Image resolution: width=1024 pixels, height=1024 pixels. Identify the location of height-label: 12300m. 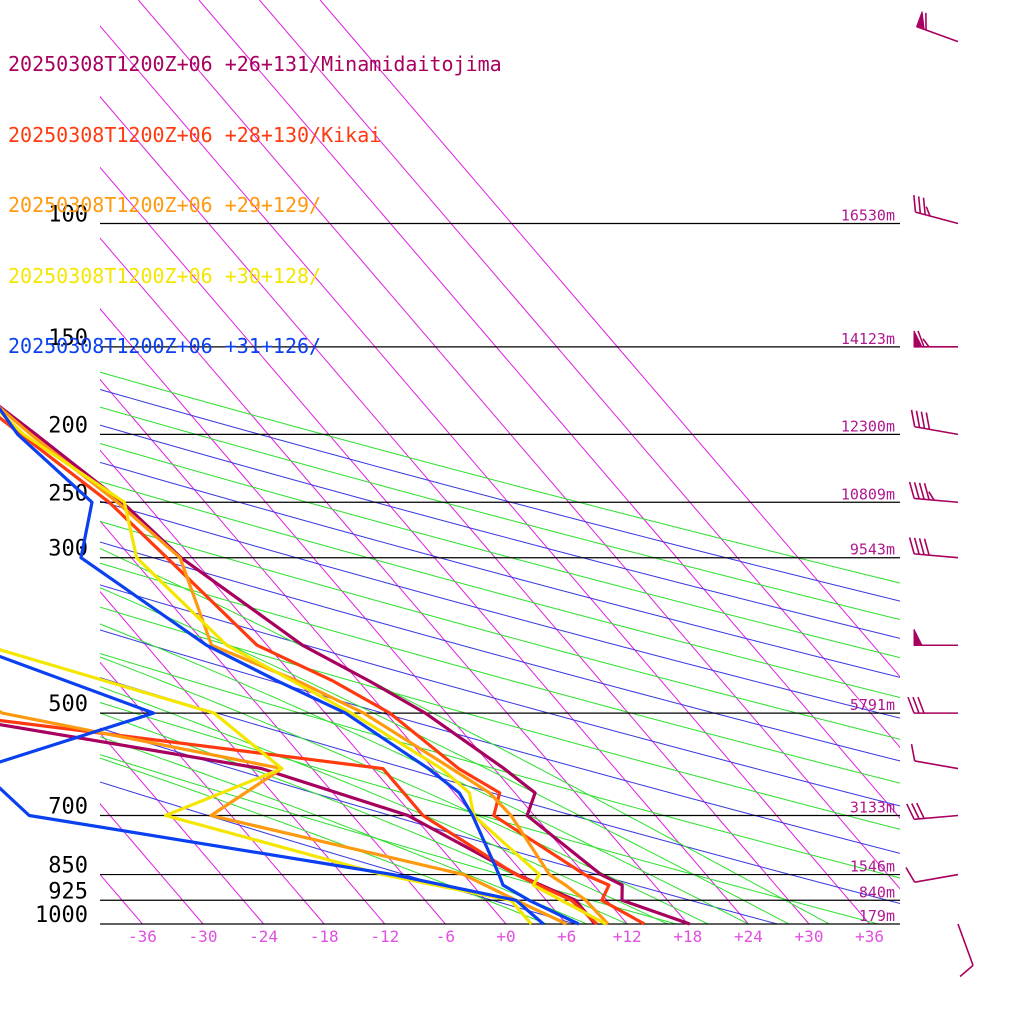
(868, 426).